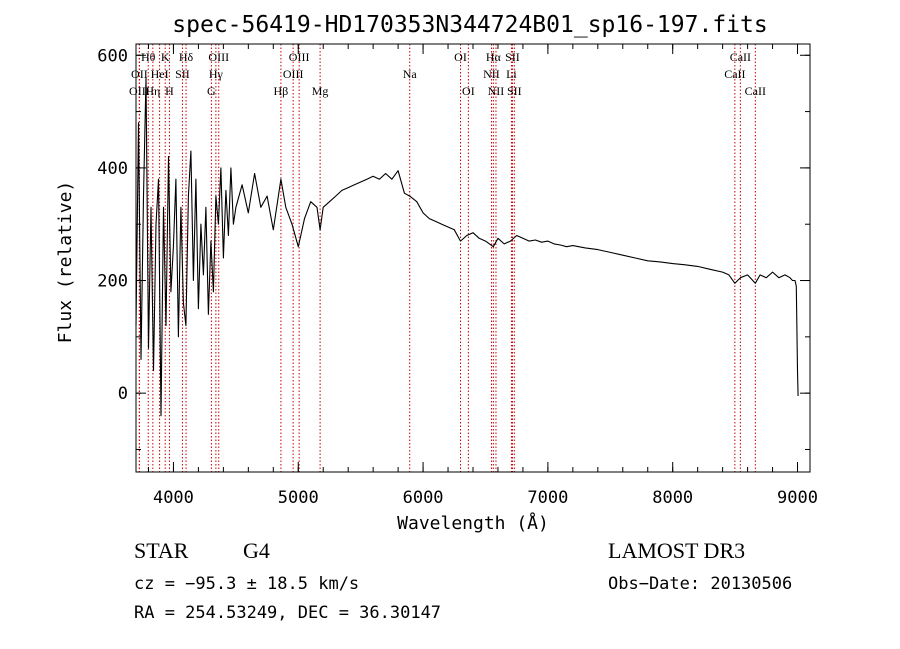 The height and width of the screenshot is (649, 900). What do you see at coordinates (288, 613) in the screenshot?
I see `ra-dec-coordinates: RA = 254.53249, DEC = 36.30147` at bounding box center [288, 613].